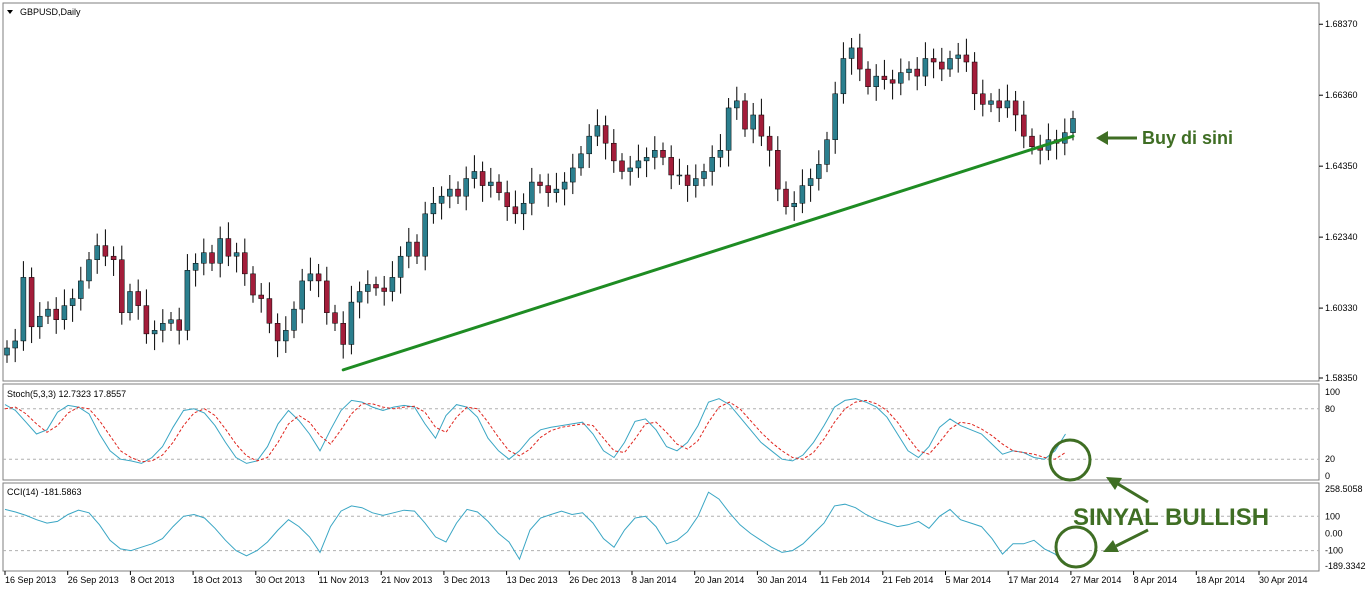 Image resolution: width=1366 pixels, height=591 pixels. I want to click on cci-line, so click(535, 527).